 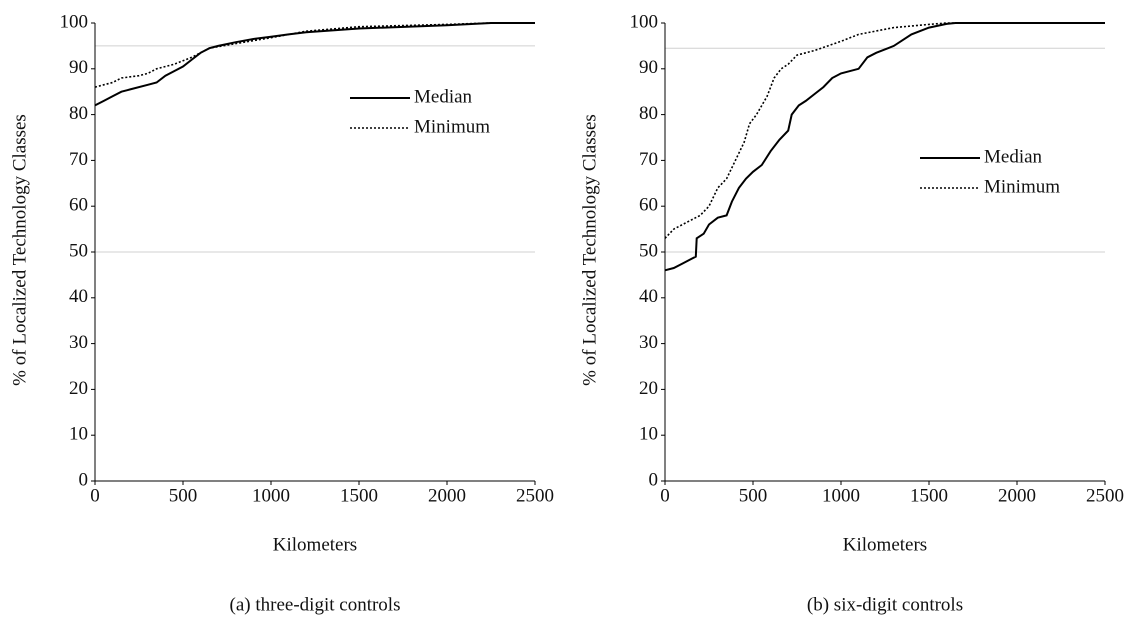 What do you see at coordinates (315, 604) in the screenshot?
I see `caption: (a) three-digit controls` at bounding box center [315, 604].